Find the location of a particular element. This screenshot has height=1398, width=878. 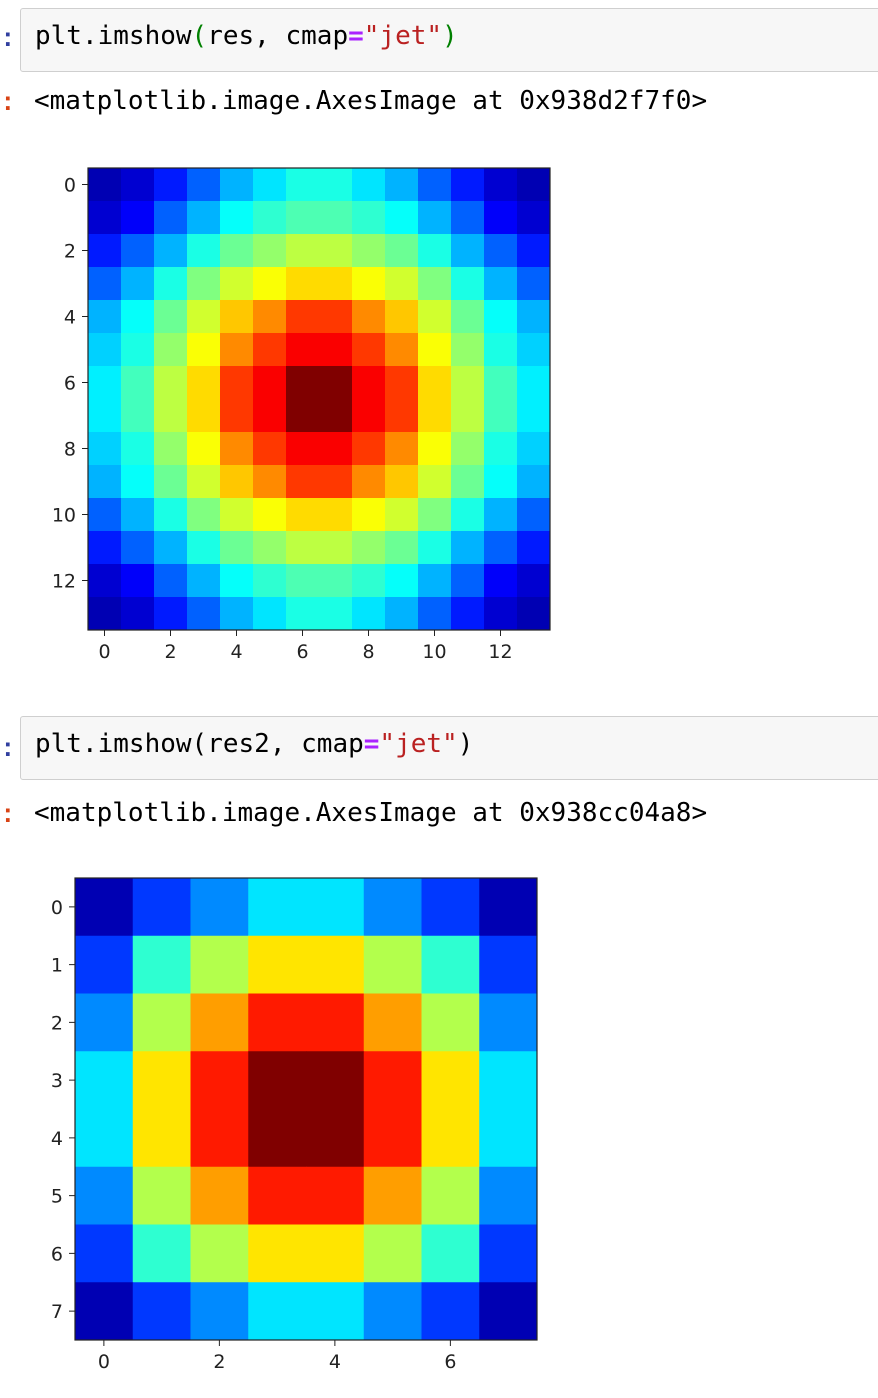

x-tick-label: 4 is located at coordinates (236, 652).